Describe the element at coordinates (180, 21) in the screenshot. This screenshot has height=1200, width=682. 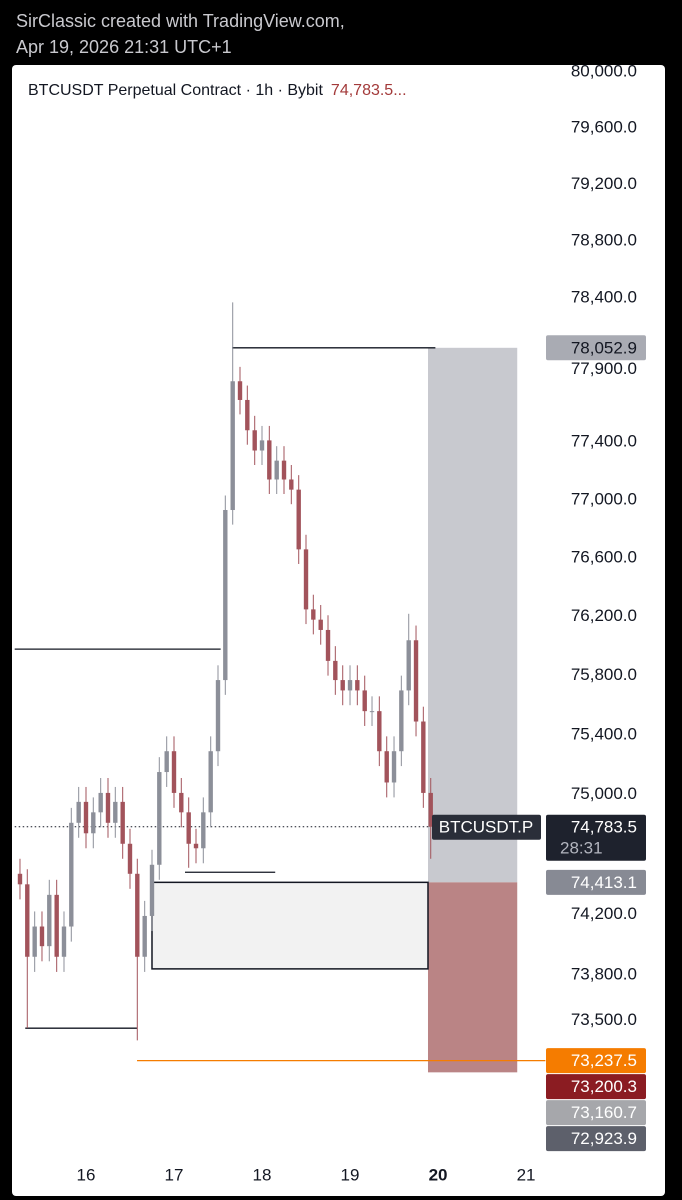
I see `credit-line: SirClassic created with TradingView.com,` at that location.